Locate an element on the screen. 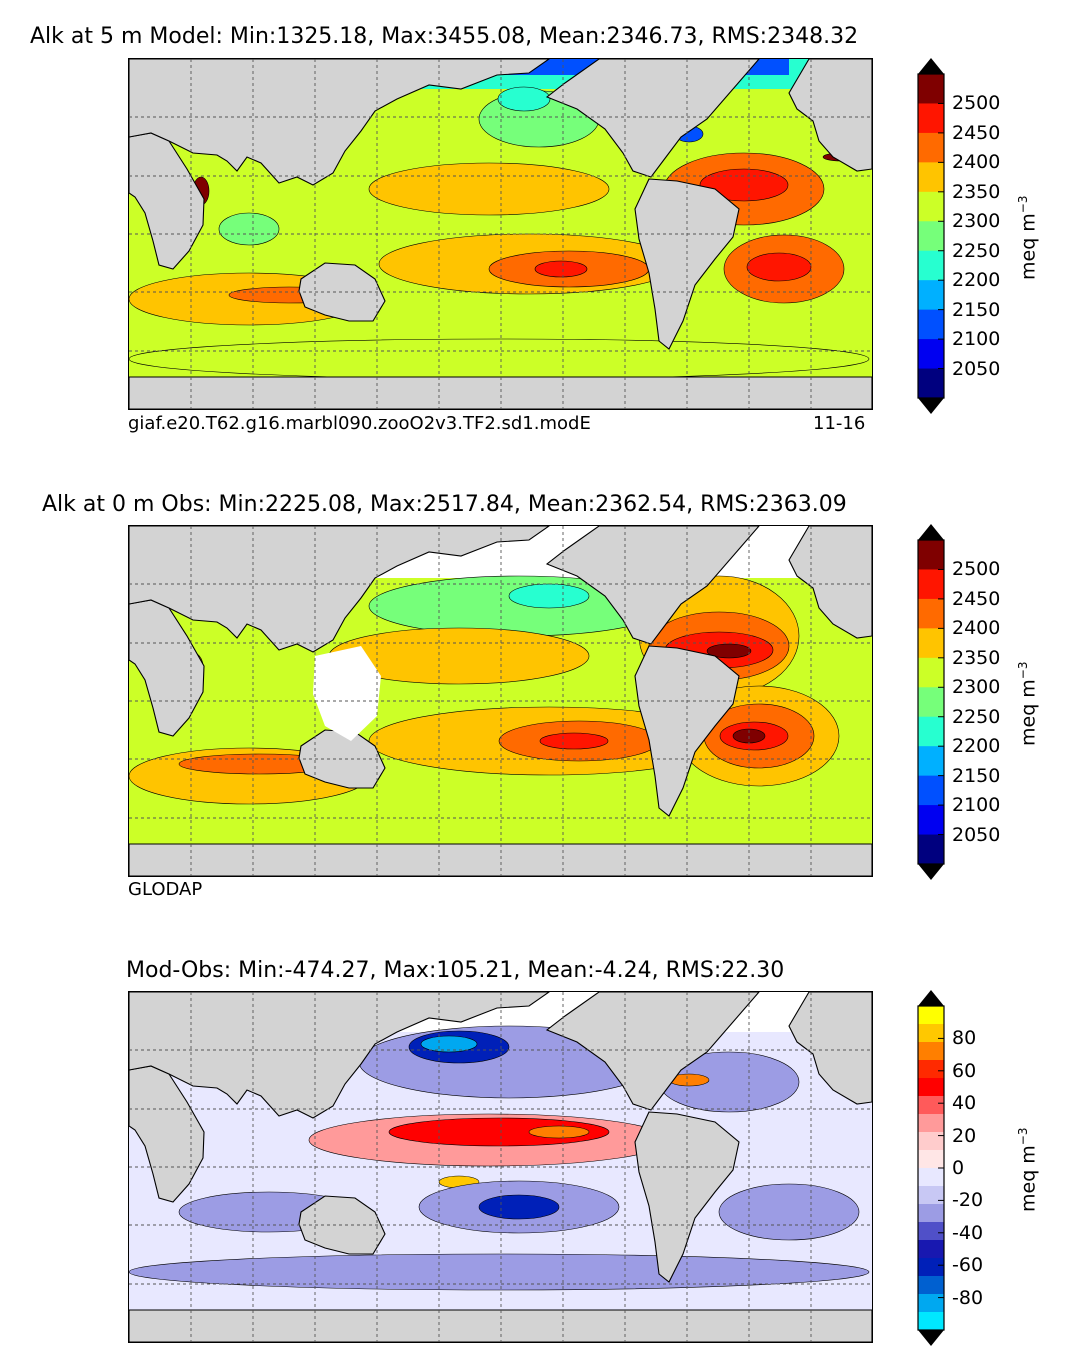 The image size is (1072, 1372). north-atlantic-max is located at coordinates (744, 185).